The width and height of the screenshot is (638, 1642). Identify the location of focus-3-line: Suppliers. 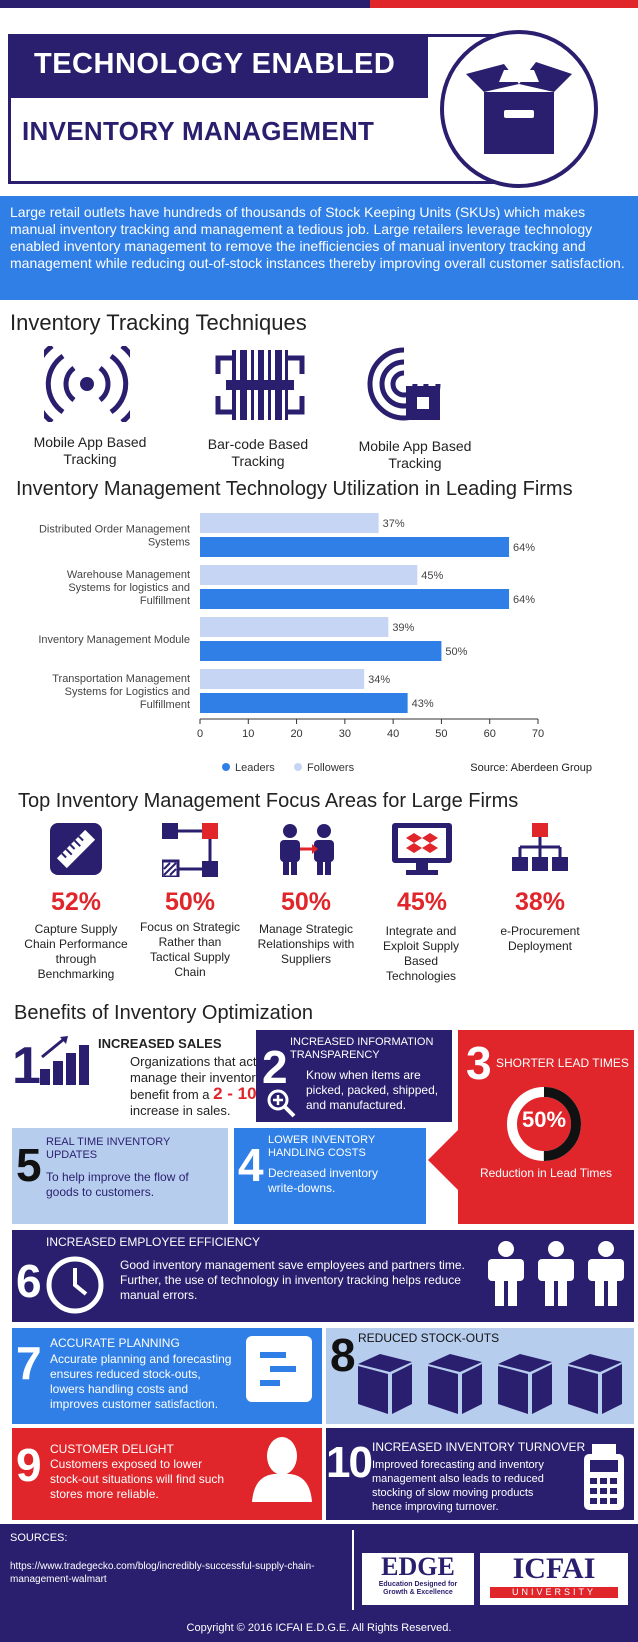
(306, 959).